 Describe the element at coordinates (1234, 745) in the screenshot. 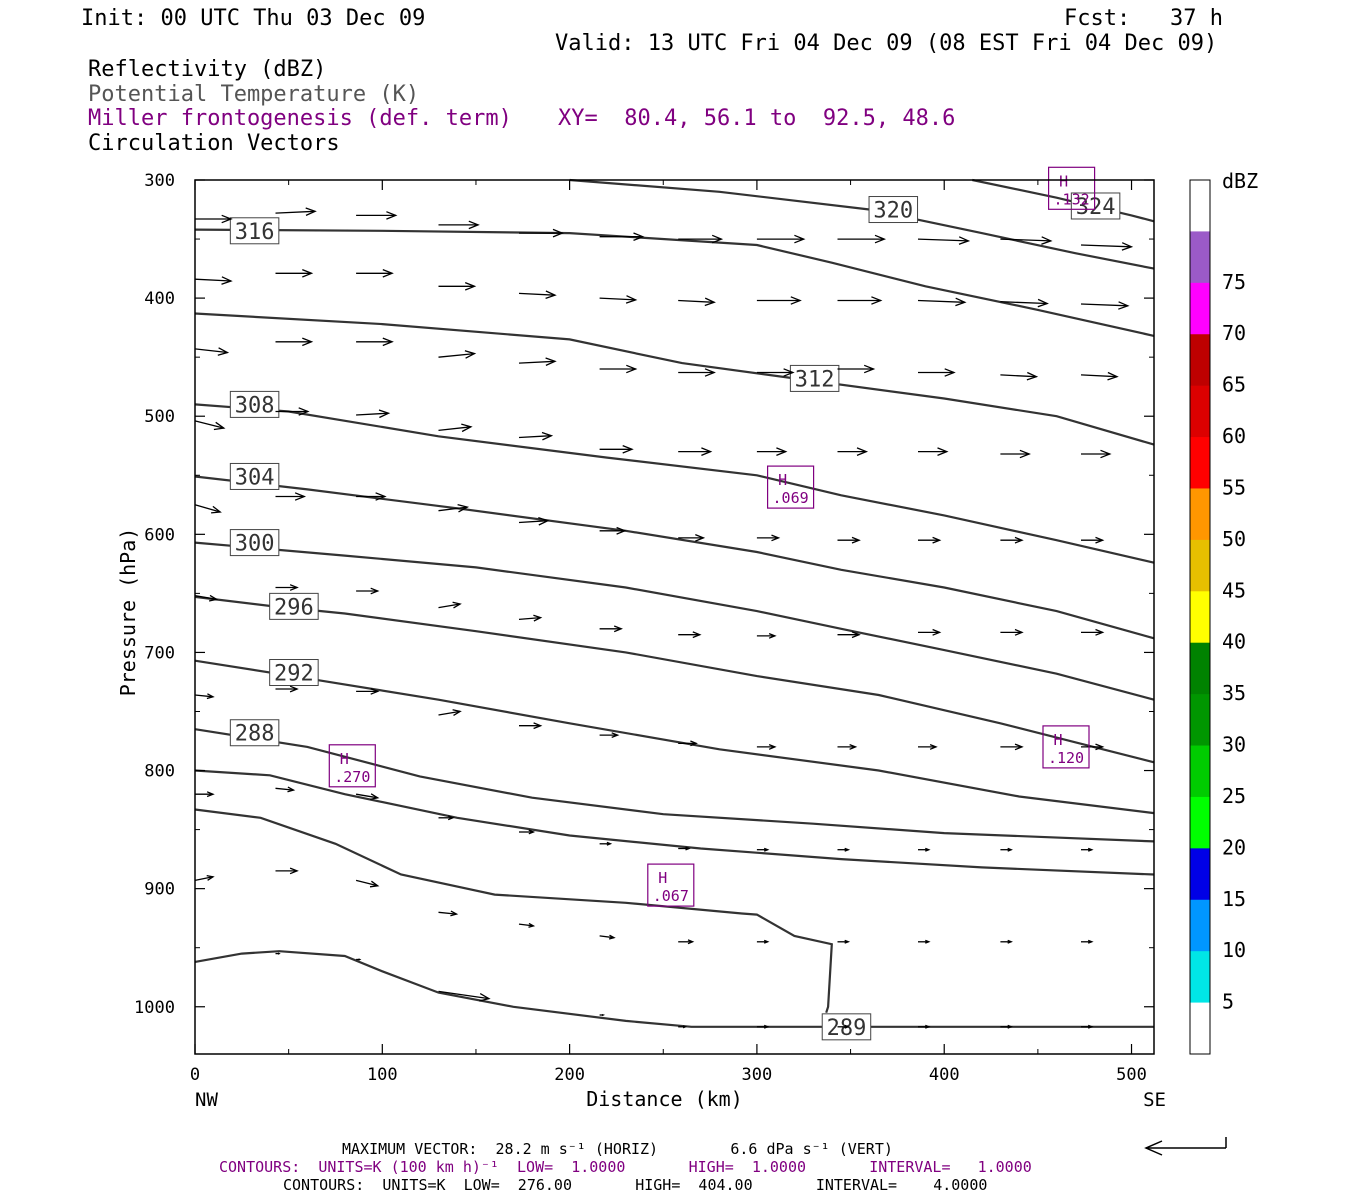

I see `colorbar-tick-label: 30` at that location.